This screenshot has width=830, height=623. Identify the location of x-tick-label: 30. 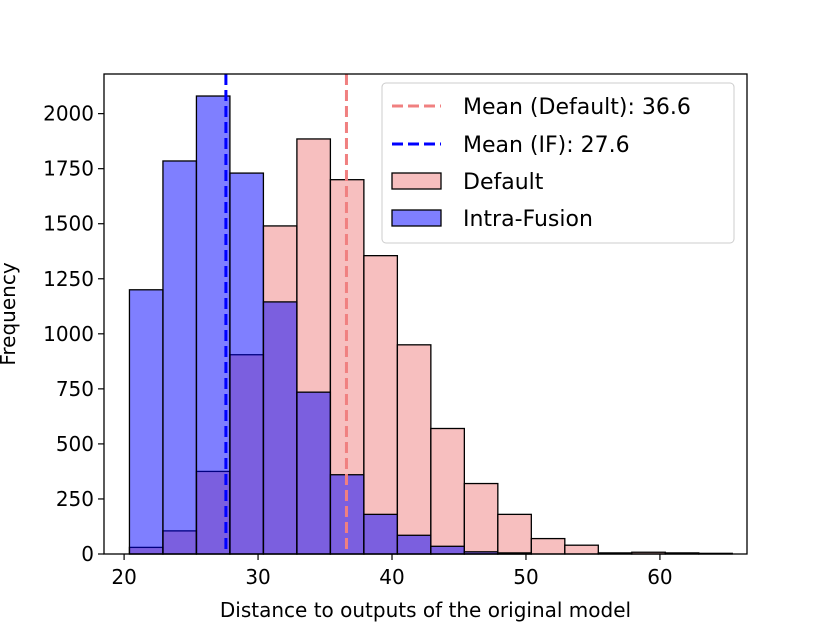
(257, 577).